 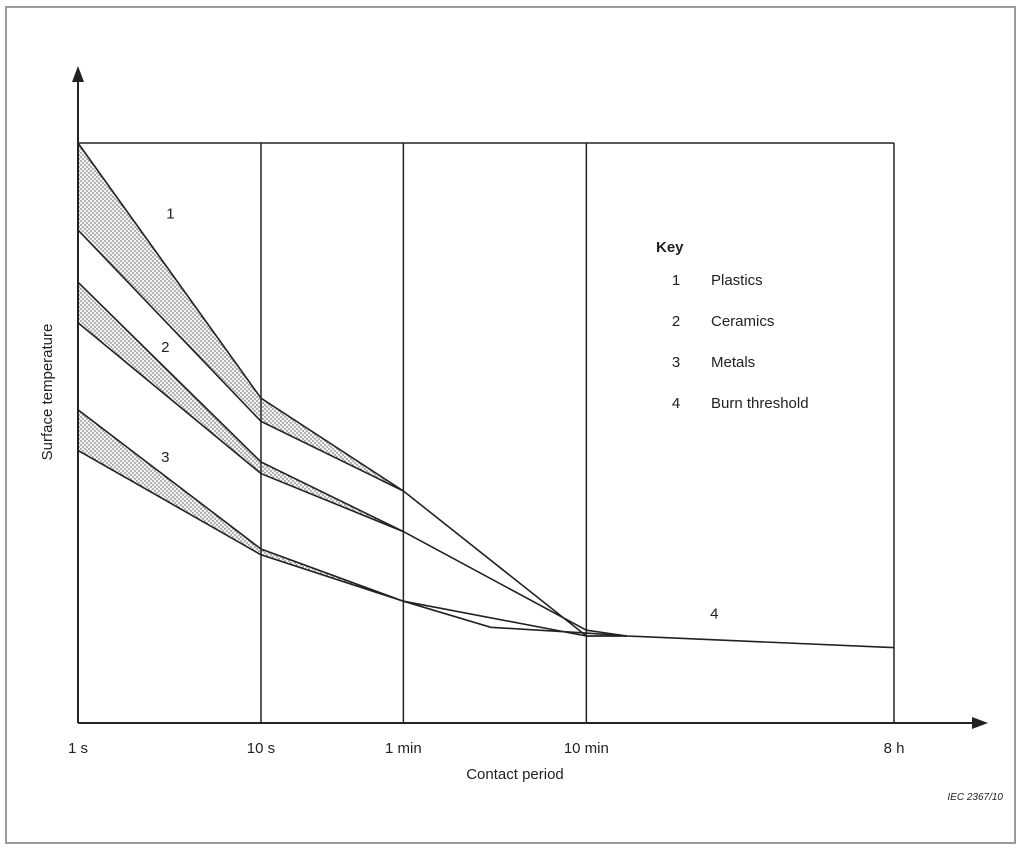 What do you see at coordinates (78, 748) in the screenshot?
I see `x-tick-label: 1 s` at bounding box center [78, 748].